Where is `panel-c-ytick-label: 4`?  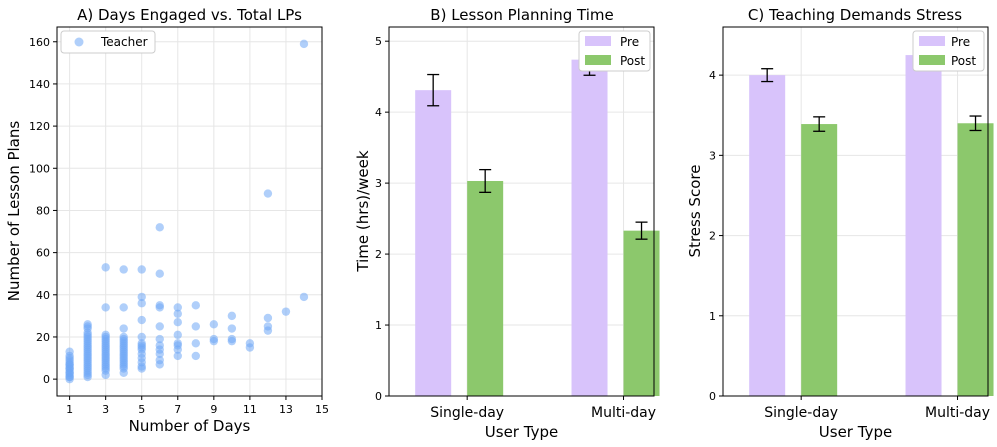
panel-c-ytick-label: 4 is located at coordinates (712, 75).